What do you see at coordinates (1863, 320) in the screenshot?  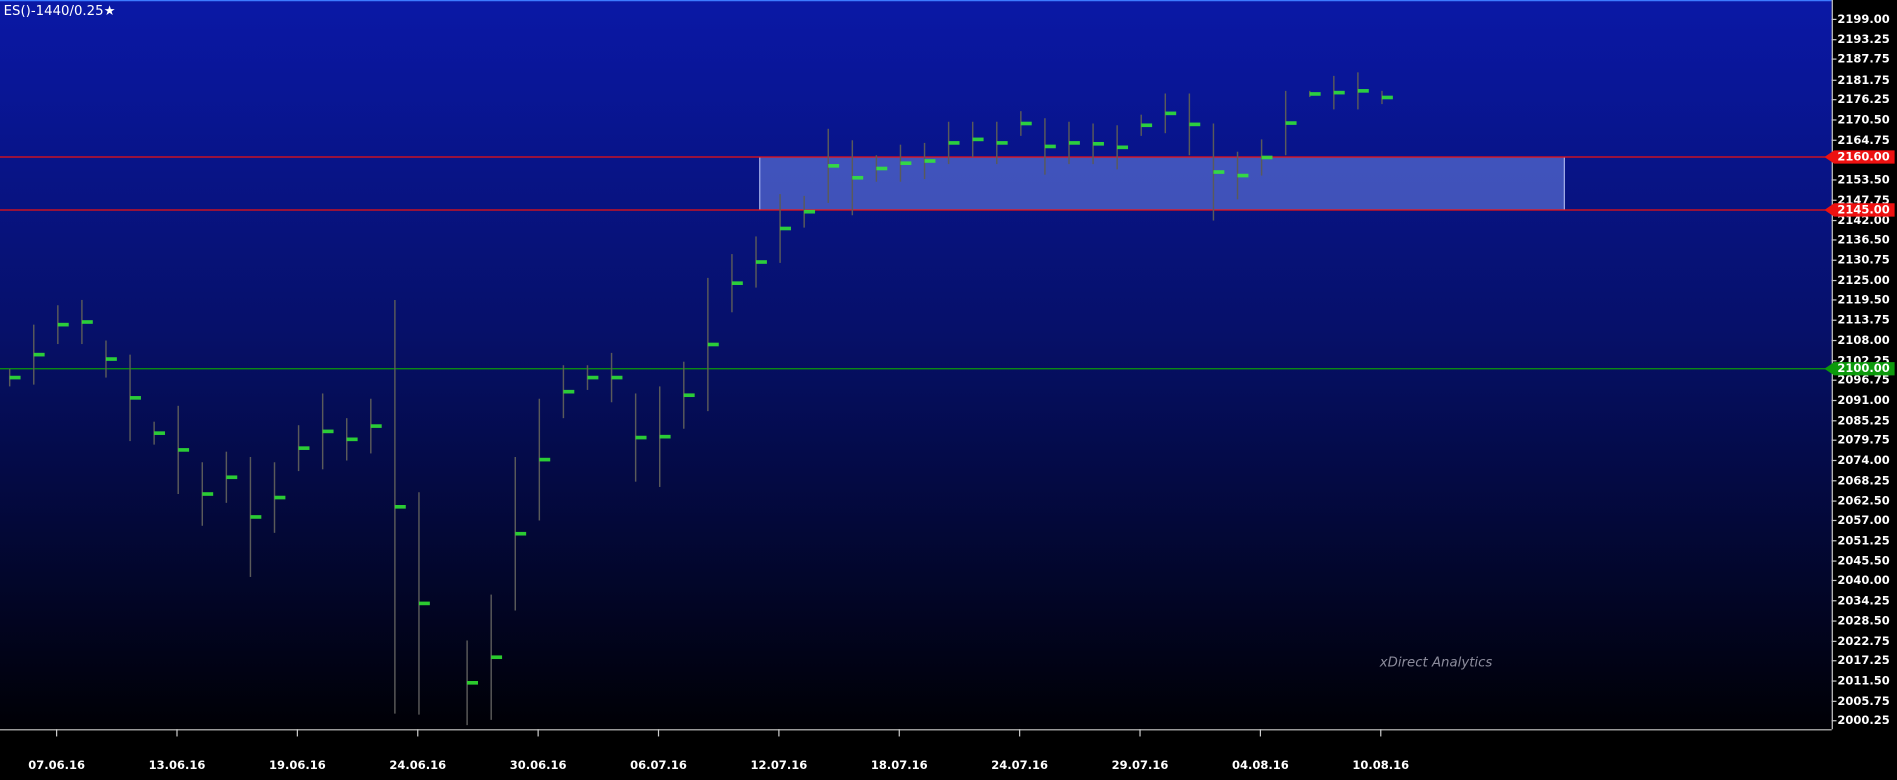 I see `y-tick-label: 2113.75` at bounding box center [1863, 320].